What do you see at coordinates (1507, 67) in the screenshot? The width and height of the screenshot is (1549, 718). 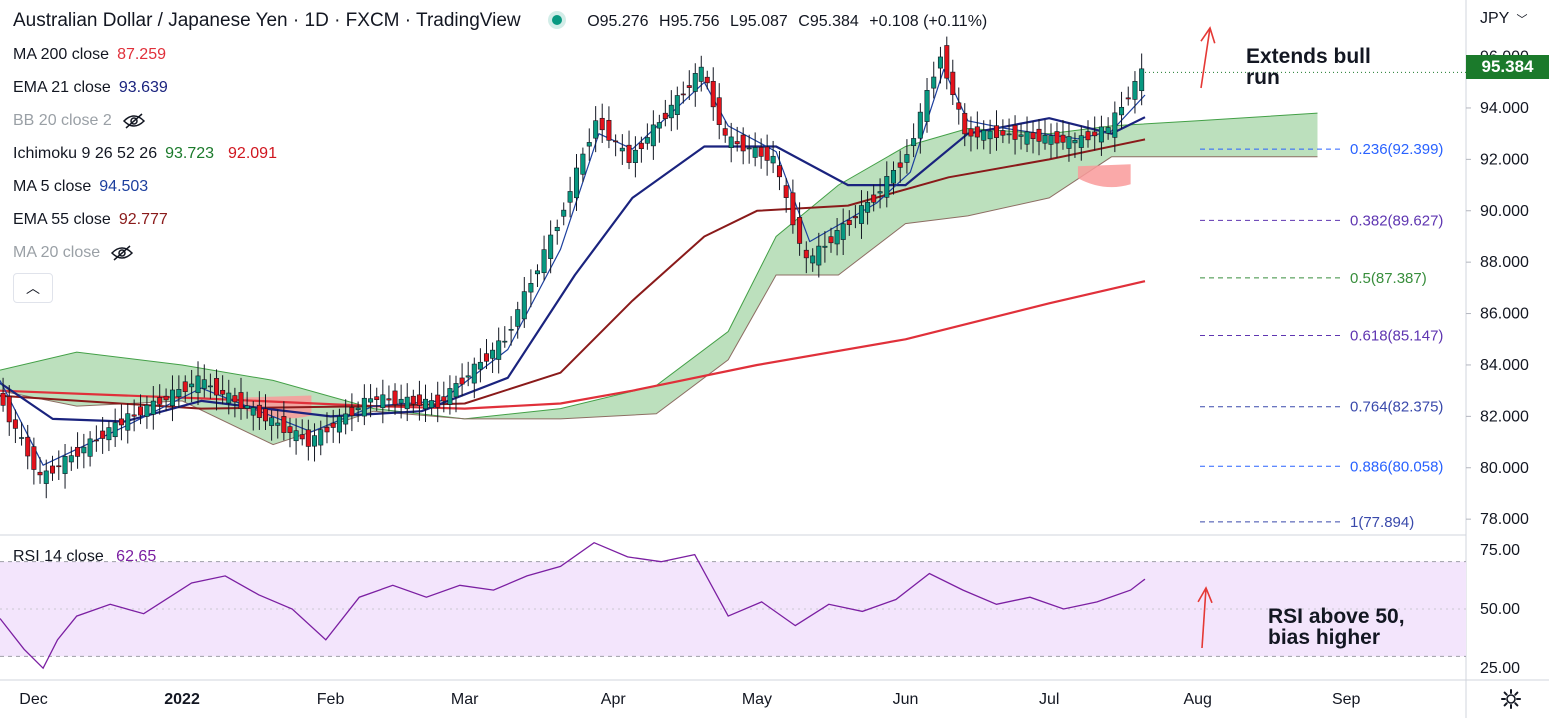 I see `last-price-tag: 95.384` at bounding box center [1507, 67].